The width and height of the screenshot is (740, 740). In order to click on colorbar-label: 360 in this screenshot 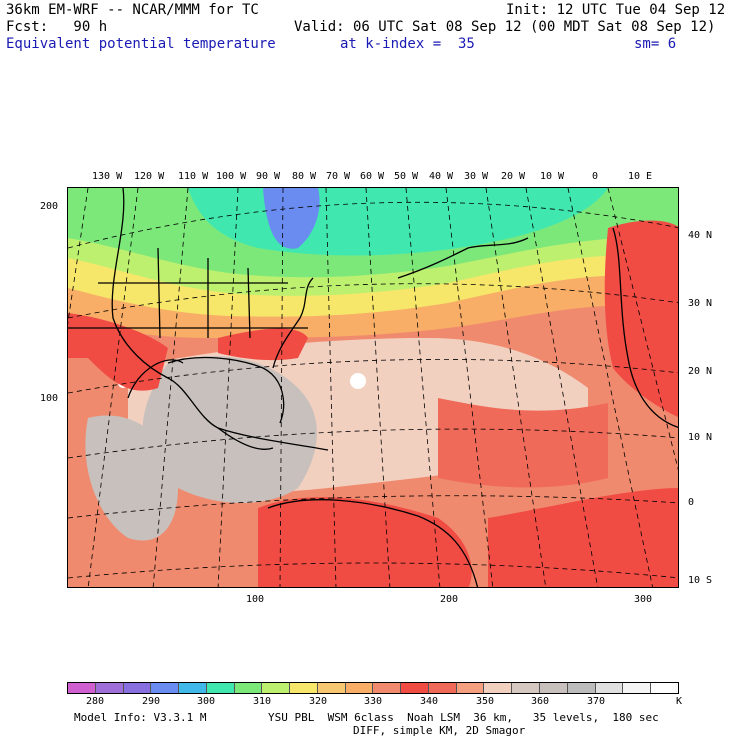, I will do `click(540, 701)`.